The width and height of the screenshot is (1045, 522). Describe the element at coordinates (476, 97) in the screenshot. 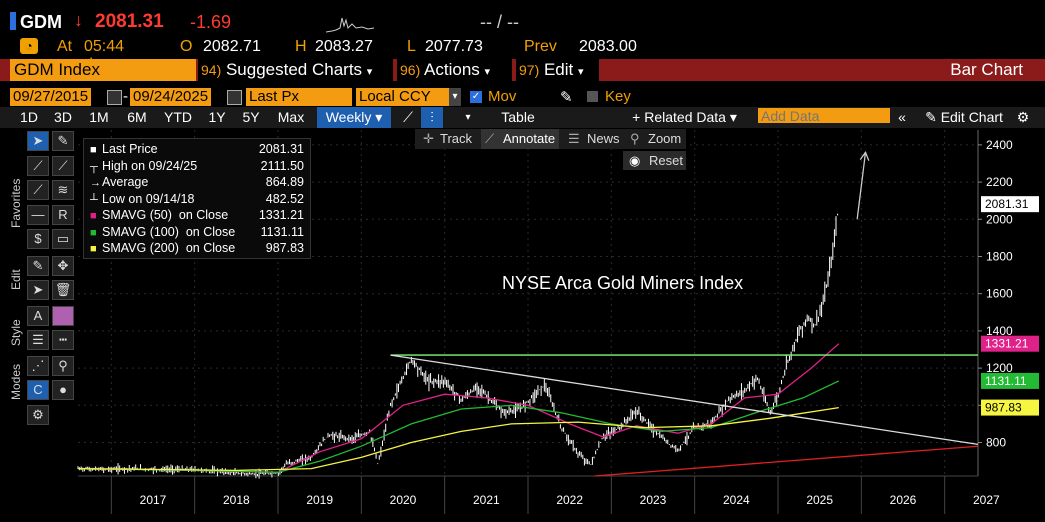

I see `mov-avgs-checkbox: ✓` at that location.